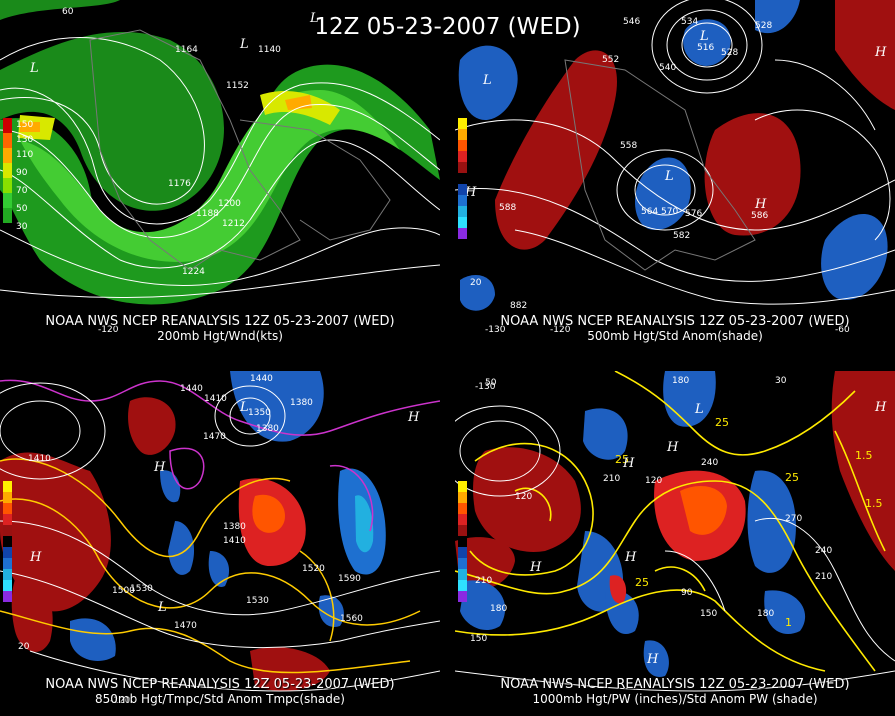 The width and height of the screenshot is (895, 716). I want to click on svg-text: 1176, so click(179, 184).